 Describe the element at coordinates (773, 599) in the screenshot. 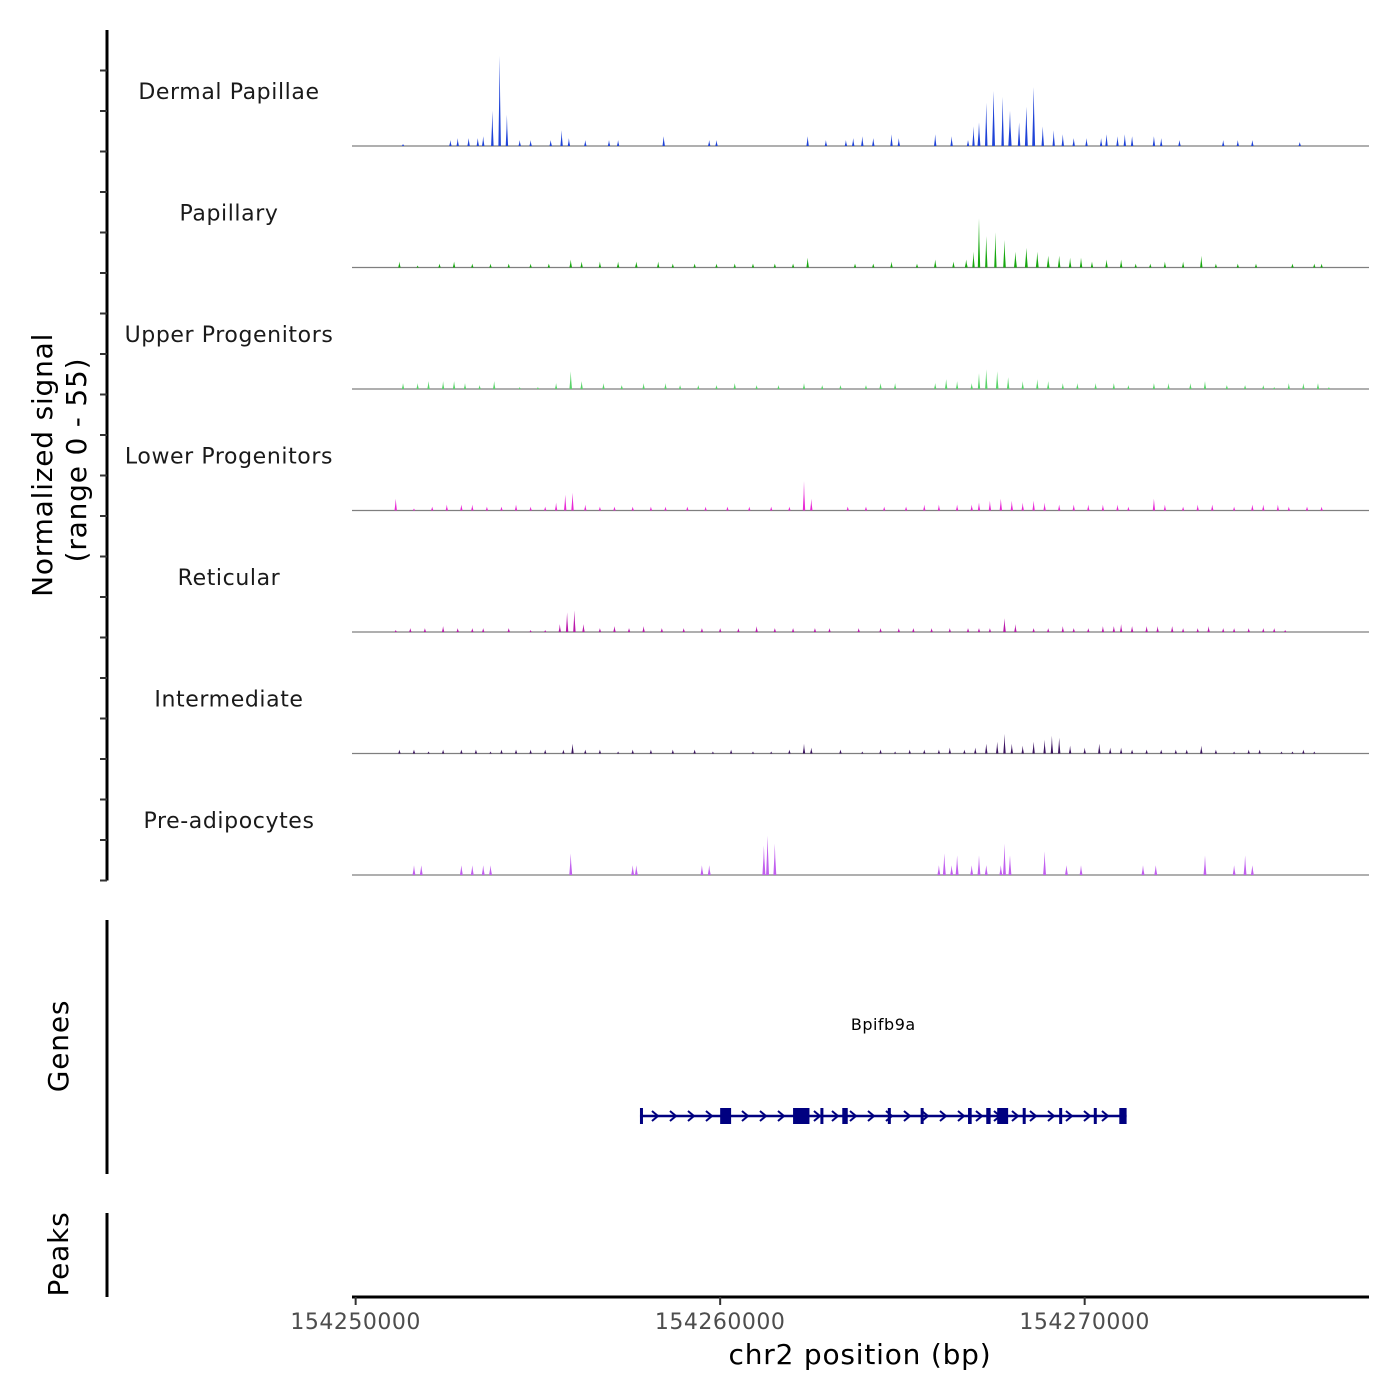

I see `track-reticular: Reticular` at that location.